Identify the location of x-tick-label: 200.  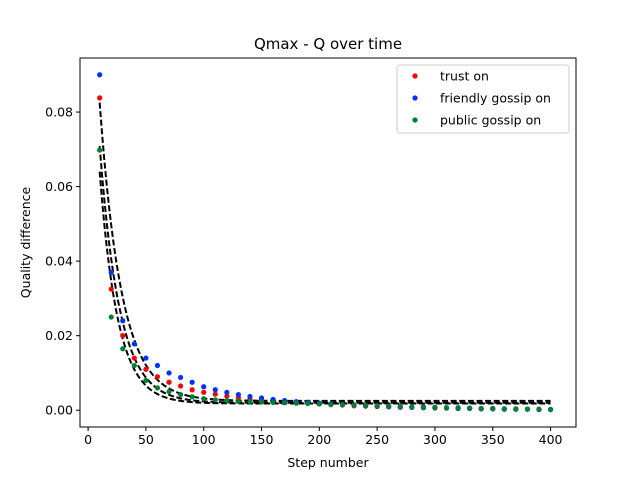
(319, 439).